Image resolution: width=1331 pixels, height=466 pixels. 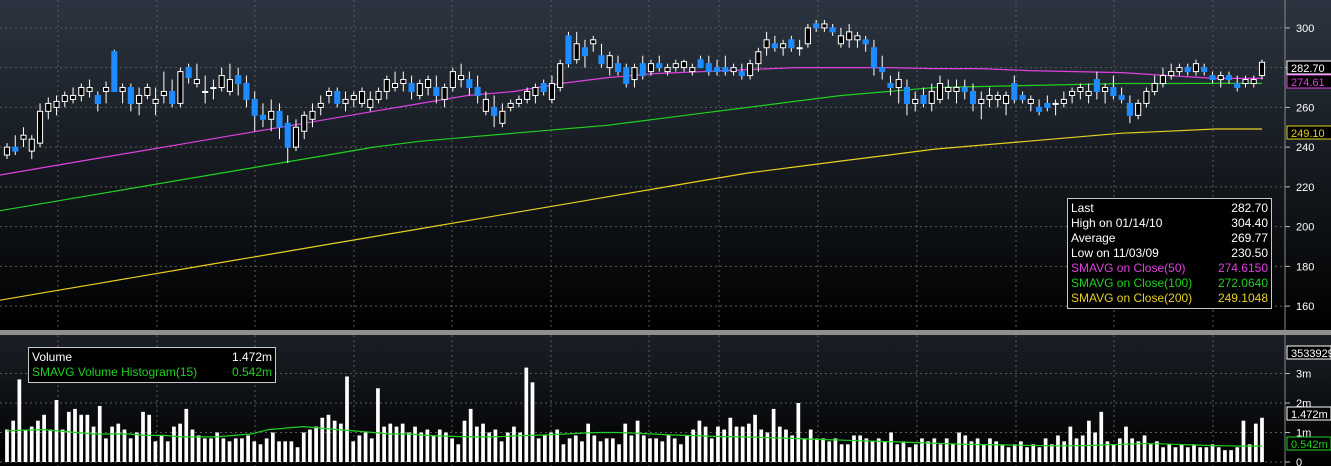 I want to click on legend-value: 230.50, so click(x=1249, y=253).